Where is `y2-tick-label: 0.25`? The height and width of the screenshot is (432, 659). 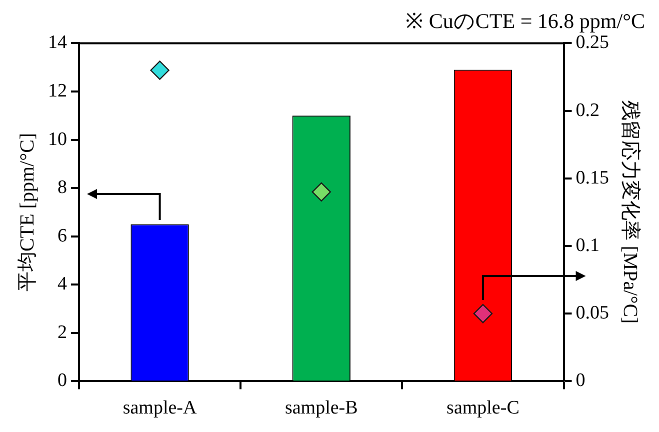 y2-tick-label: 0.25 is located at coordinates (592, 43).